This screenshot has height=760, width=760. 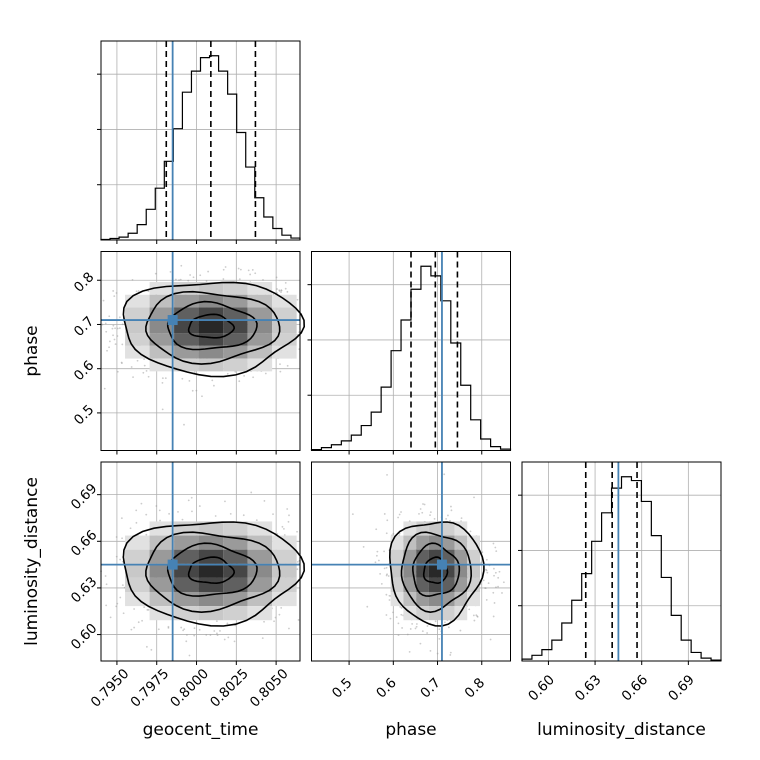 What do you see at coordinates (620, 563) in the screenshot?
I see `panel-luminosity_distance-vs-luminosity_distance` at bounding box center [620, 563].